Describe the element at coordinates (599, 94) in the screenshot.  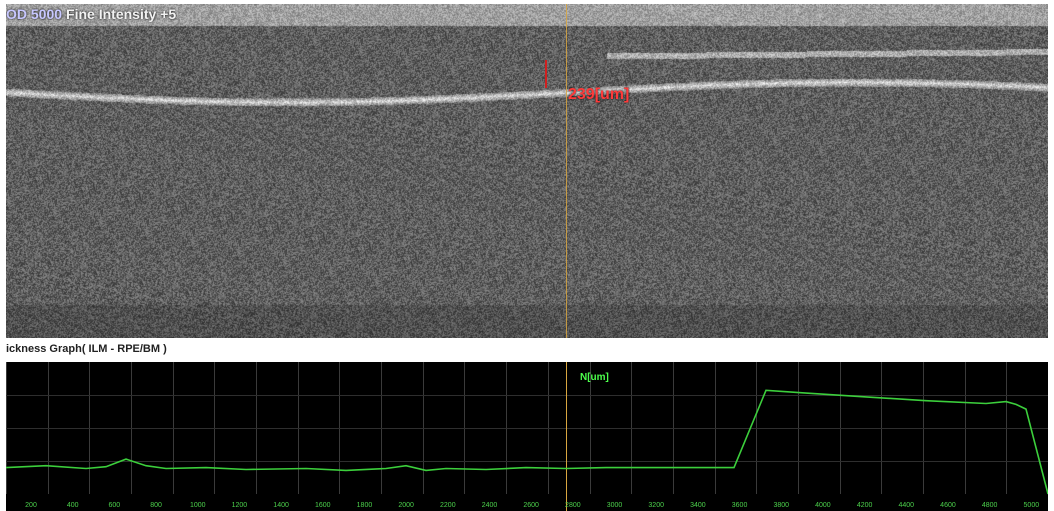
I see `thickness-value-label: 239[um]` at that location.